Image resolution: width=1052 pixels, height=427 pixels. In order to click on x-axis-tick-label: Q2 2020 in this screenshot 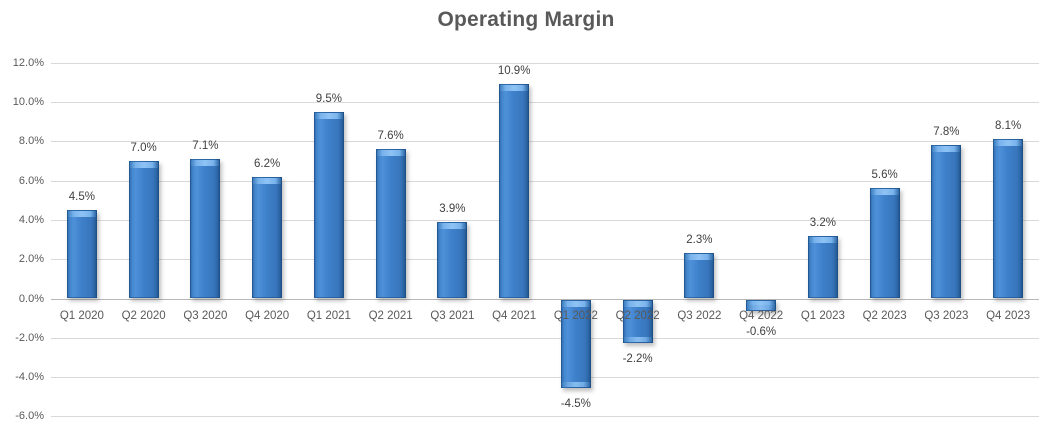, I will do `click(143, 315)`.